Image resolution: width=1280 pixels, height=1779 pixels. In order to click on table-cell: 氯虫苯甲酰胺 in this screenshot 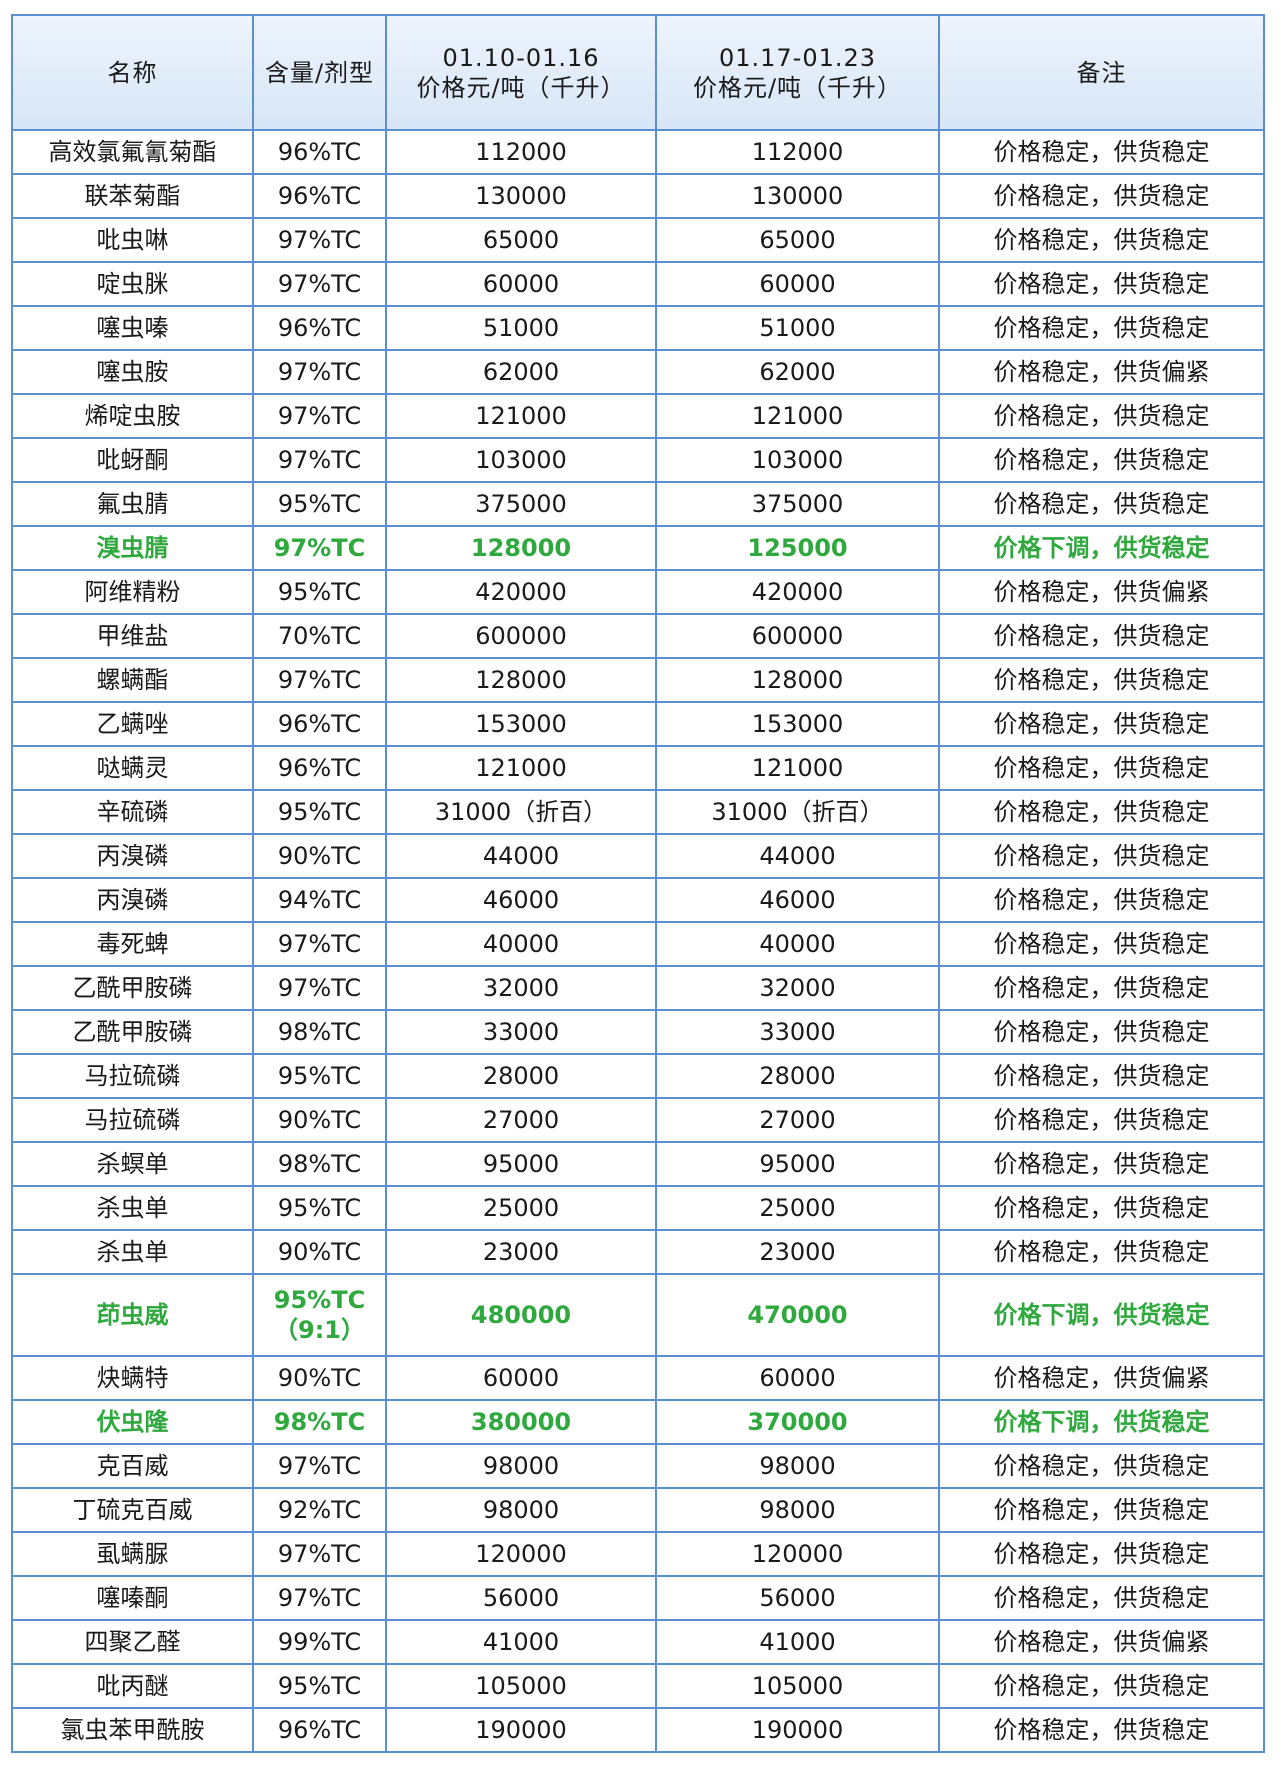, I will do `click(132, 1730)`.